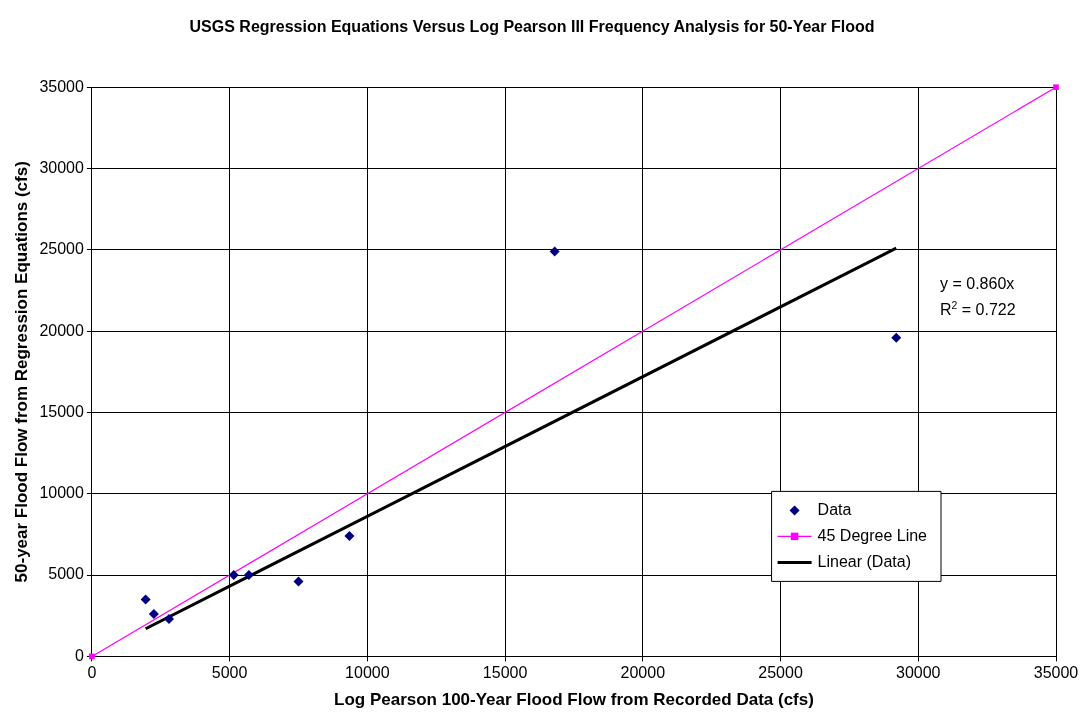 The image size is (1092, 723). What do you see at coordinates (66, 574) in the screenshot?
I see `y-tick-label: 5000` at bounding box center [66, 574].